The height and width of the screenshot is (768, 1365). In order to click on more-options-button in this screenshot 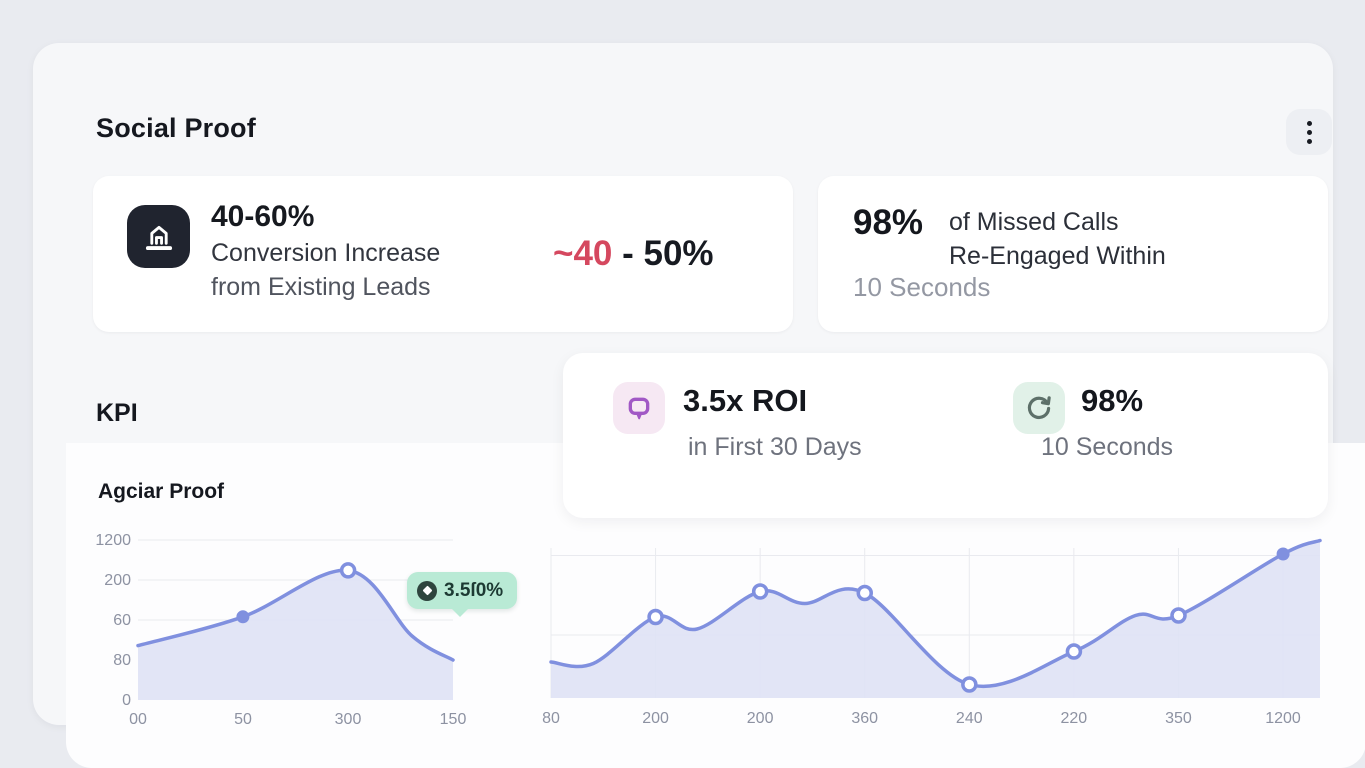, I will do `click(1309, 132)`.